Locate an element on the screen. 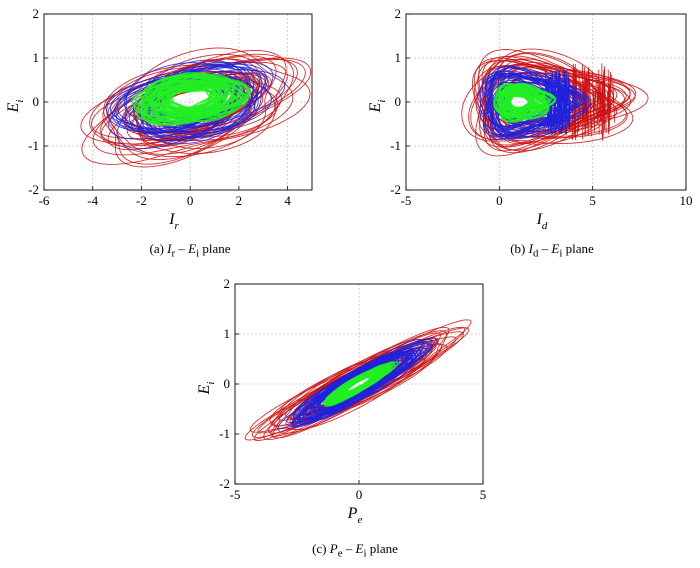 Image resolution: width=700 pixels, height=568 pixels. x-axis-label: Ir is located at coordinates (173, 221).